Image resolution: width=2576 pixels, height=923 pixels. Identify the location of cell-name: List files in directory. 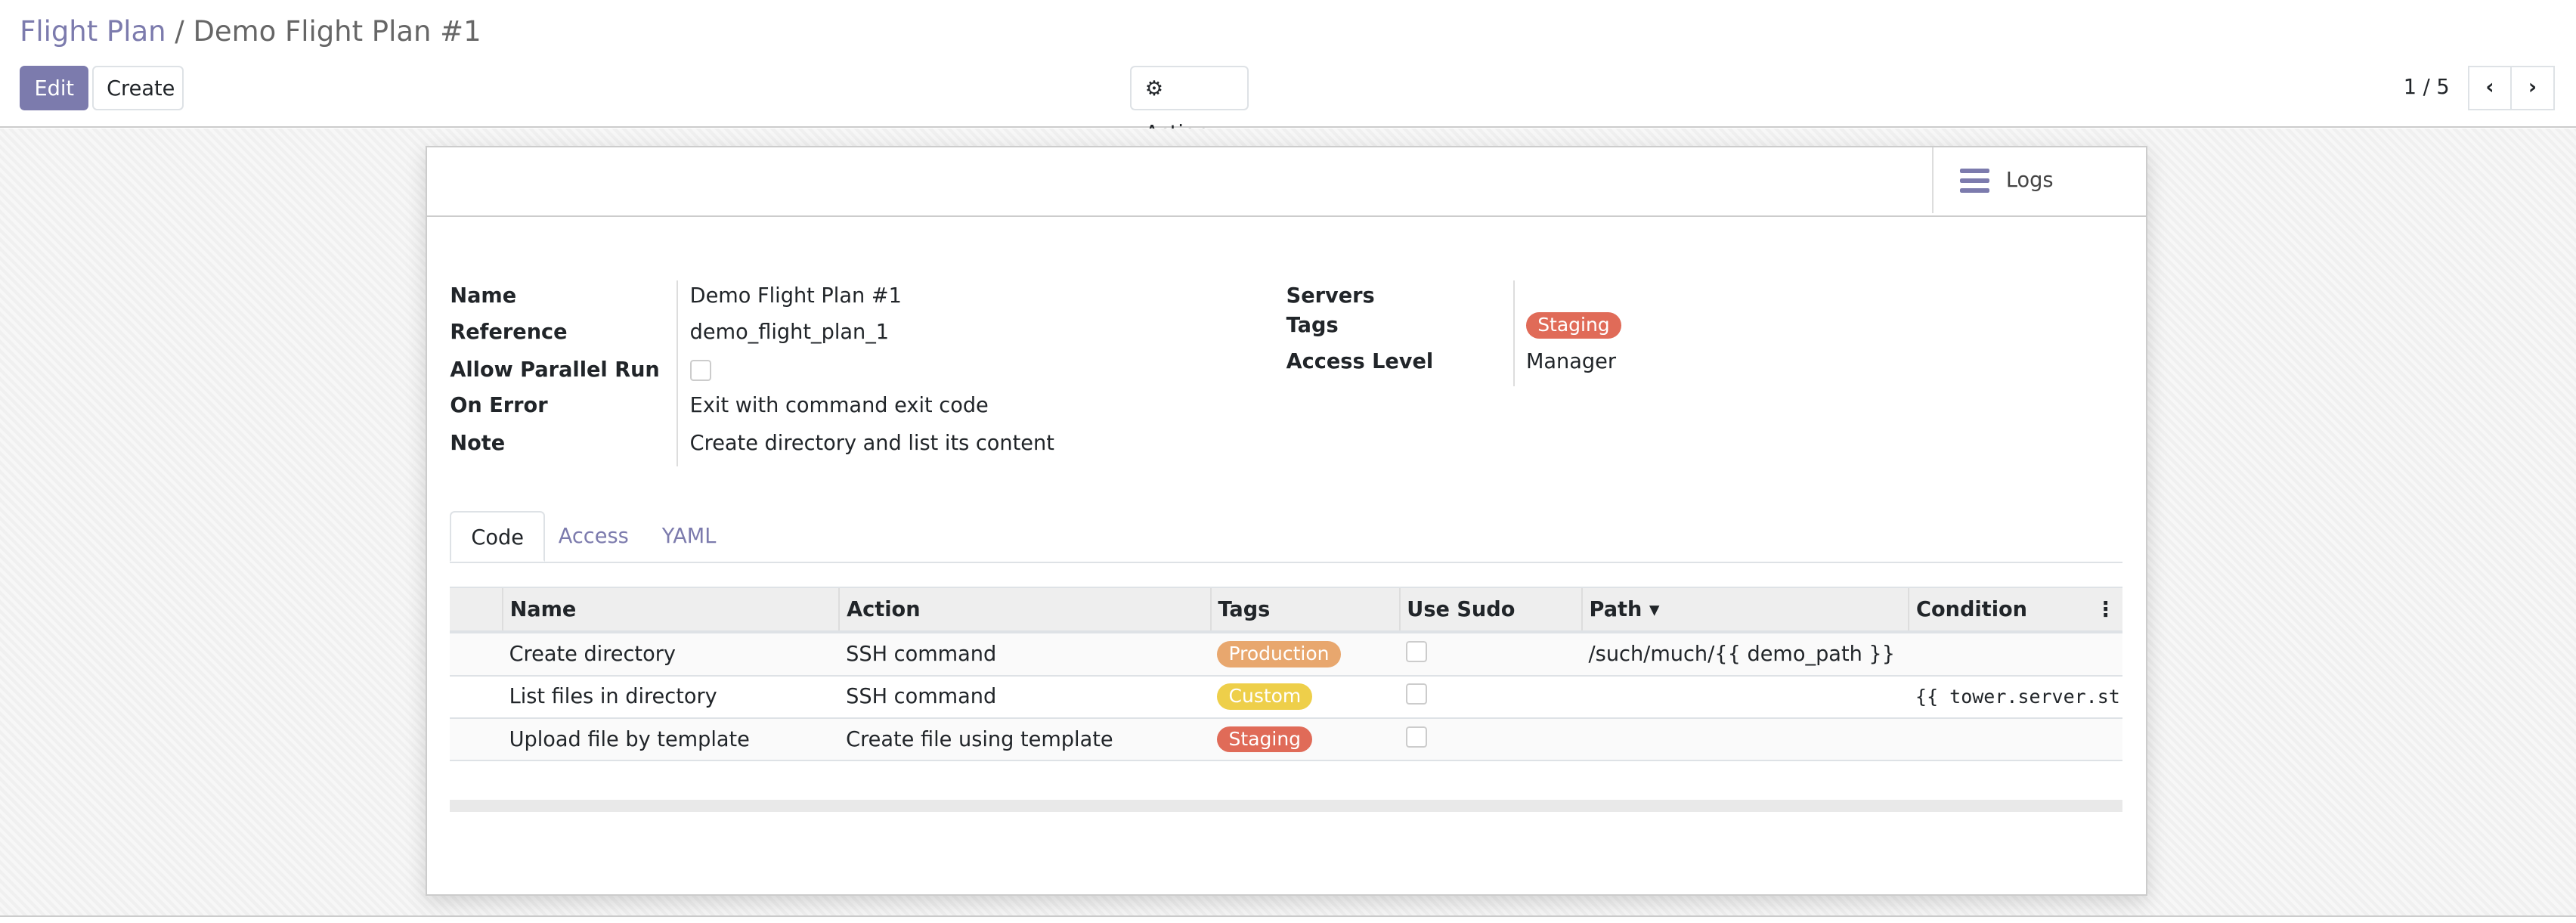
(671, 697).